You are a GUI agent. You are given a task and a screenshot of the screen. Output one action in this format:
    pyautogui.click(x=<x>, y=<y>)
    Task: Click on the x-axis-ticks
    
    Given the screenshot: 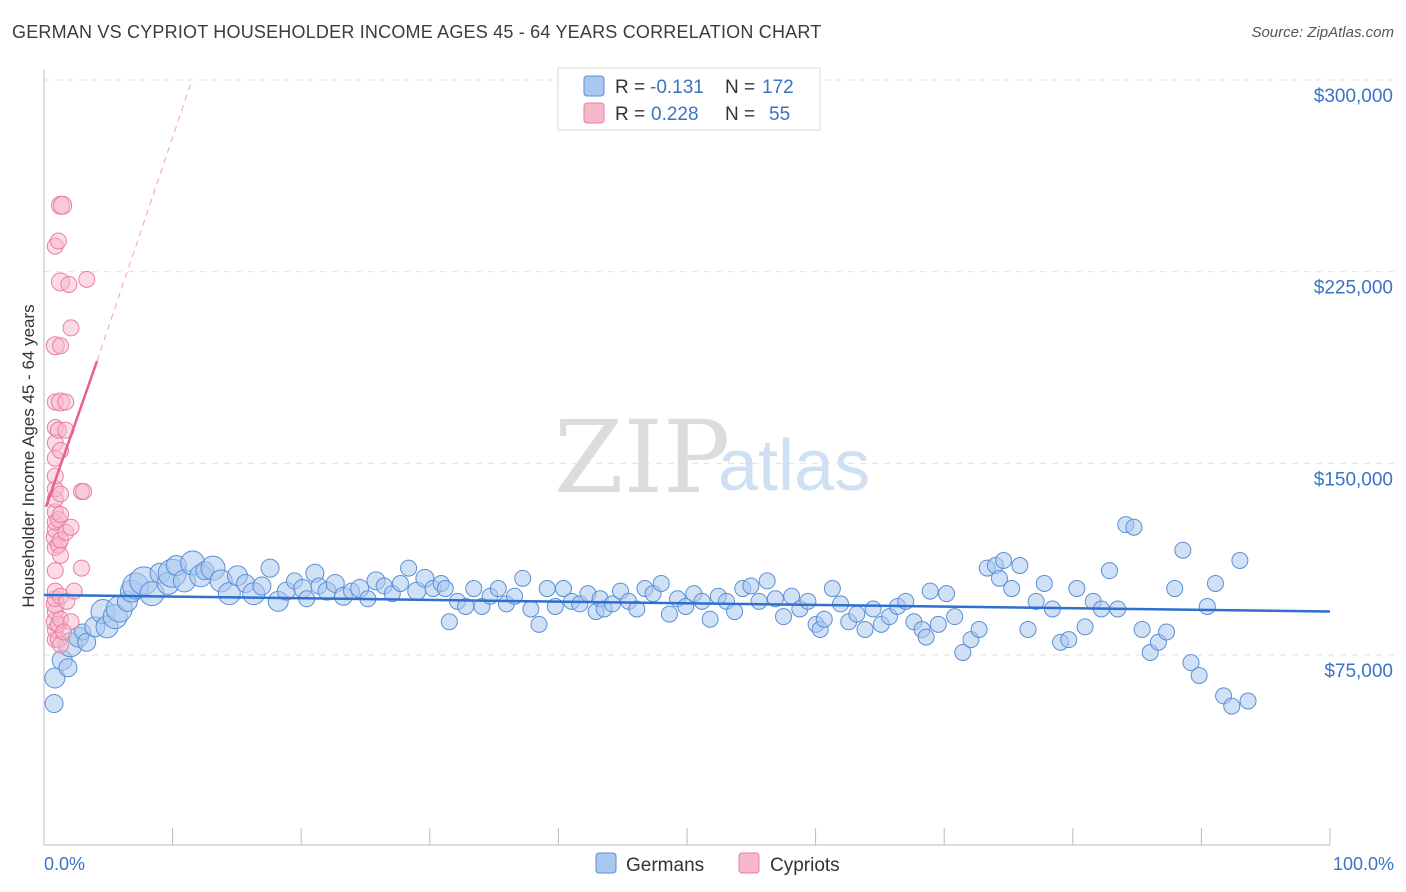 What is the action you would take?
    pyautogui.click(x=687, y=836)
    